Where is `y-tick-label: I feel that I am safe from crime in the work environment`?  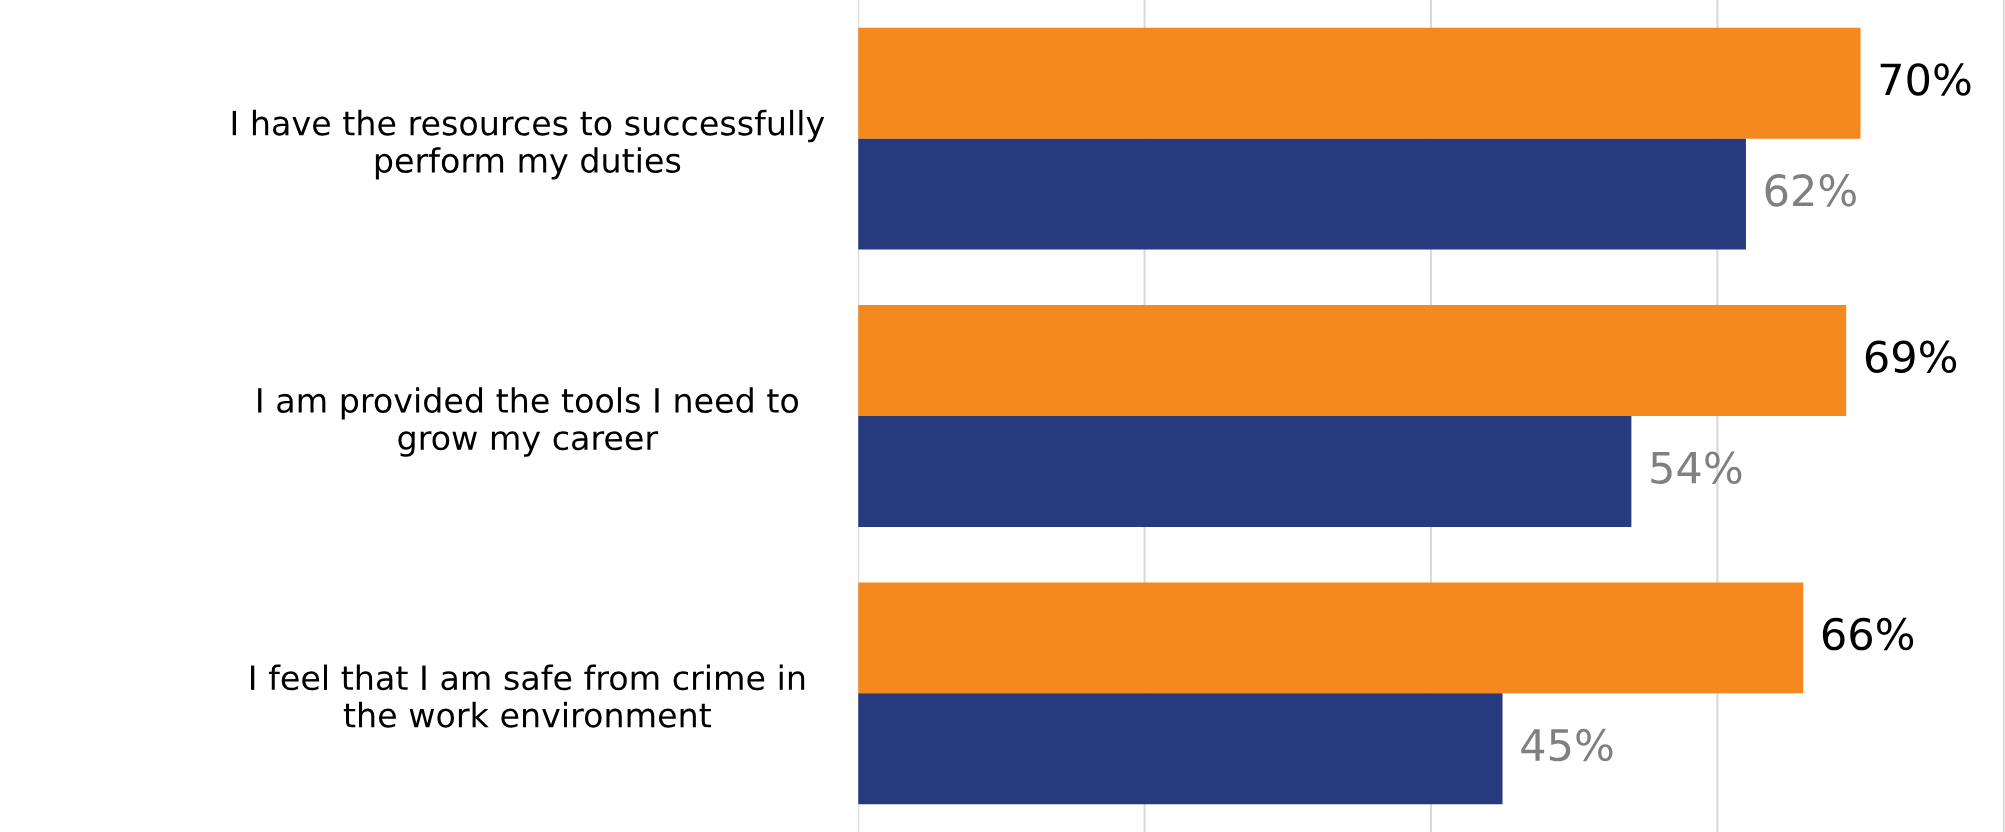 y-tick-label: I feel that I am safe from crime in the work environment is located at coordinates (527, 696).